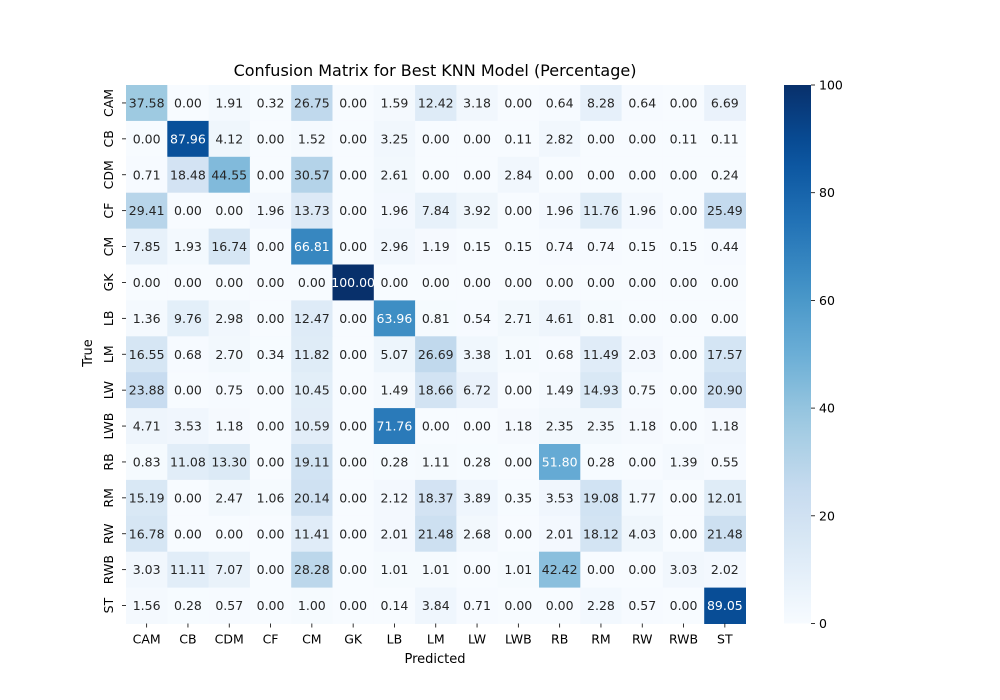  Describe the element at coordinates (601, 318) in the screenshot. I see `cell-value-label: 0.81` at that location.